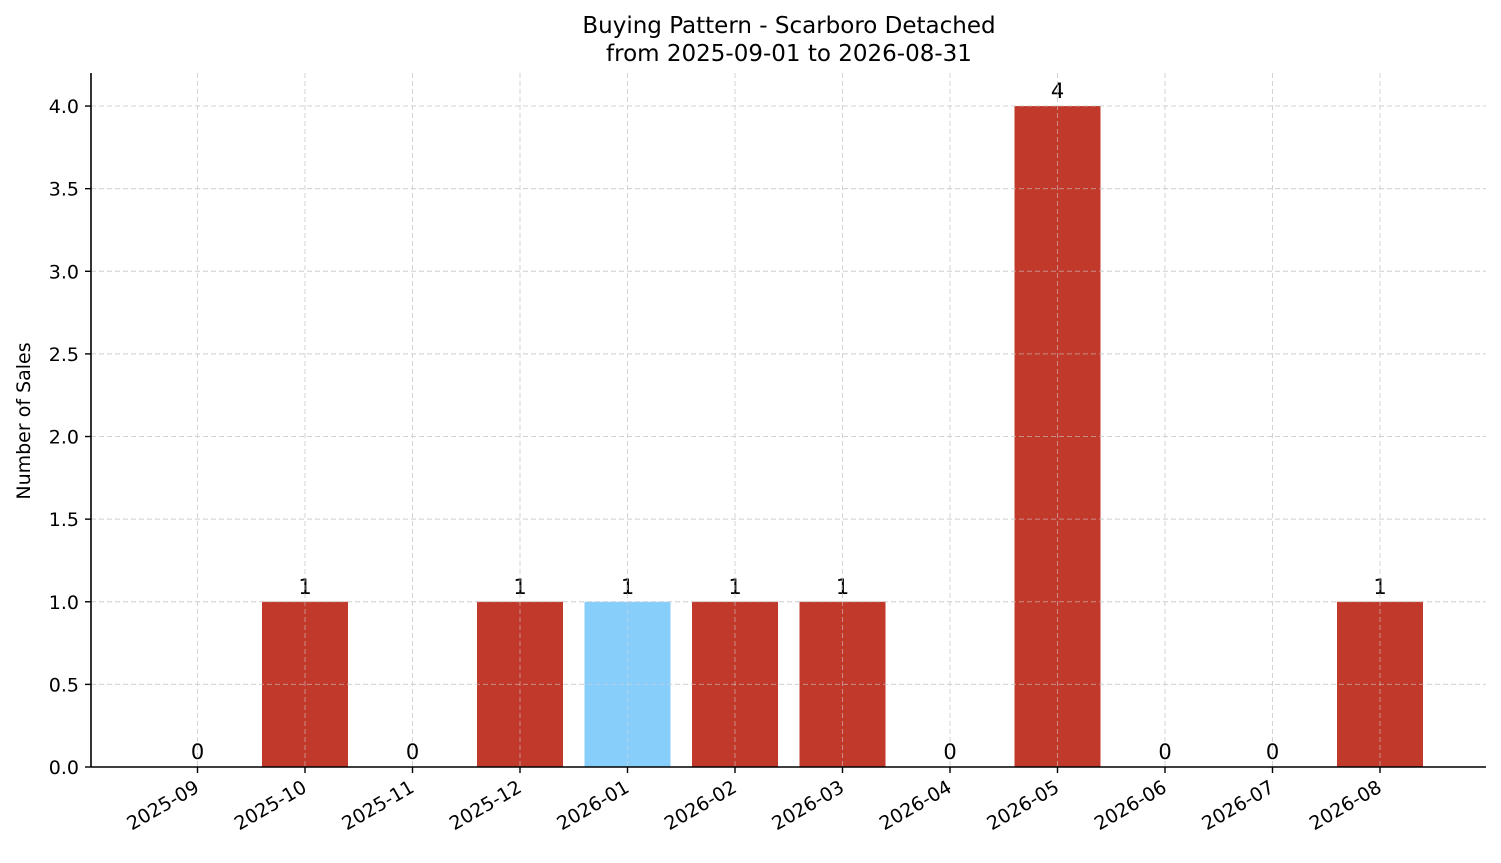 Image resolution: width=1501 pixels, height=863 pixels. What do you see at coordinates (1238, 805) in the screenshot?
I see `x-tick-label: 2026-07` at bounding box center [1238, 805].